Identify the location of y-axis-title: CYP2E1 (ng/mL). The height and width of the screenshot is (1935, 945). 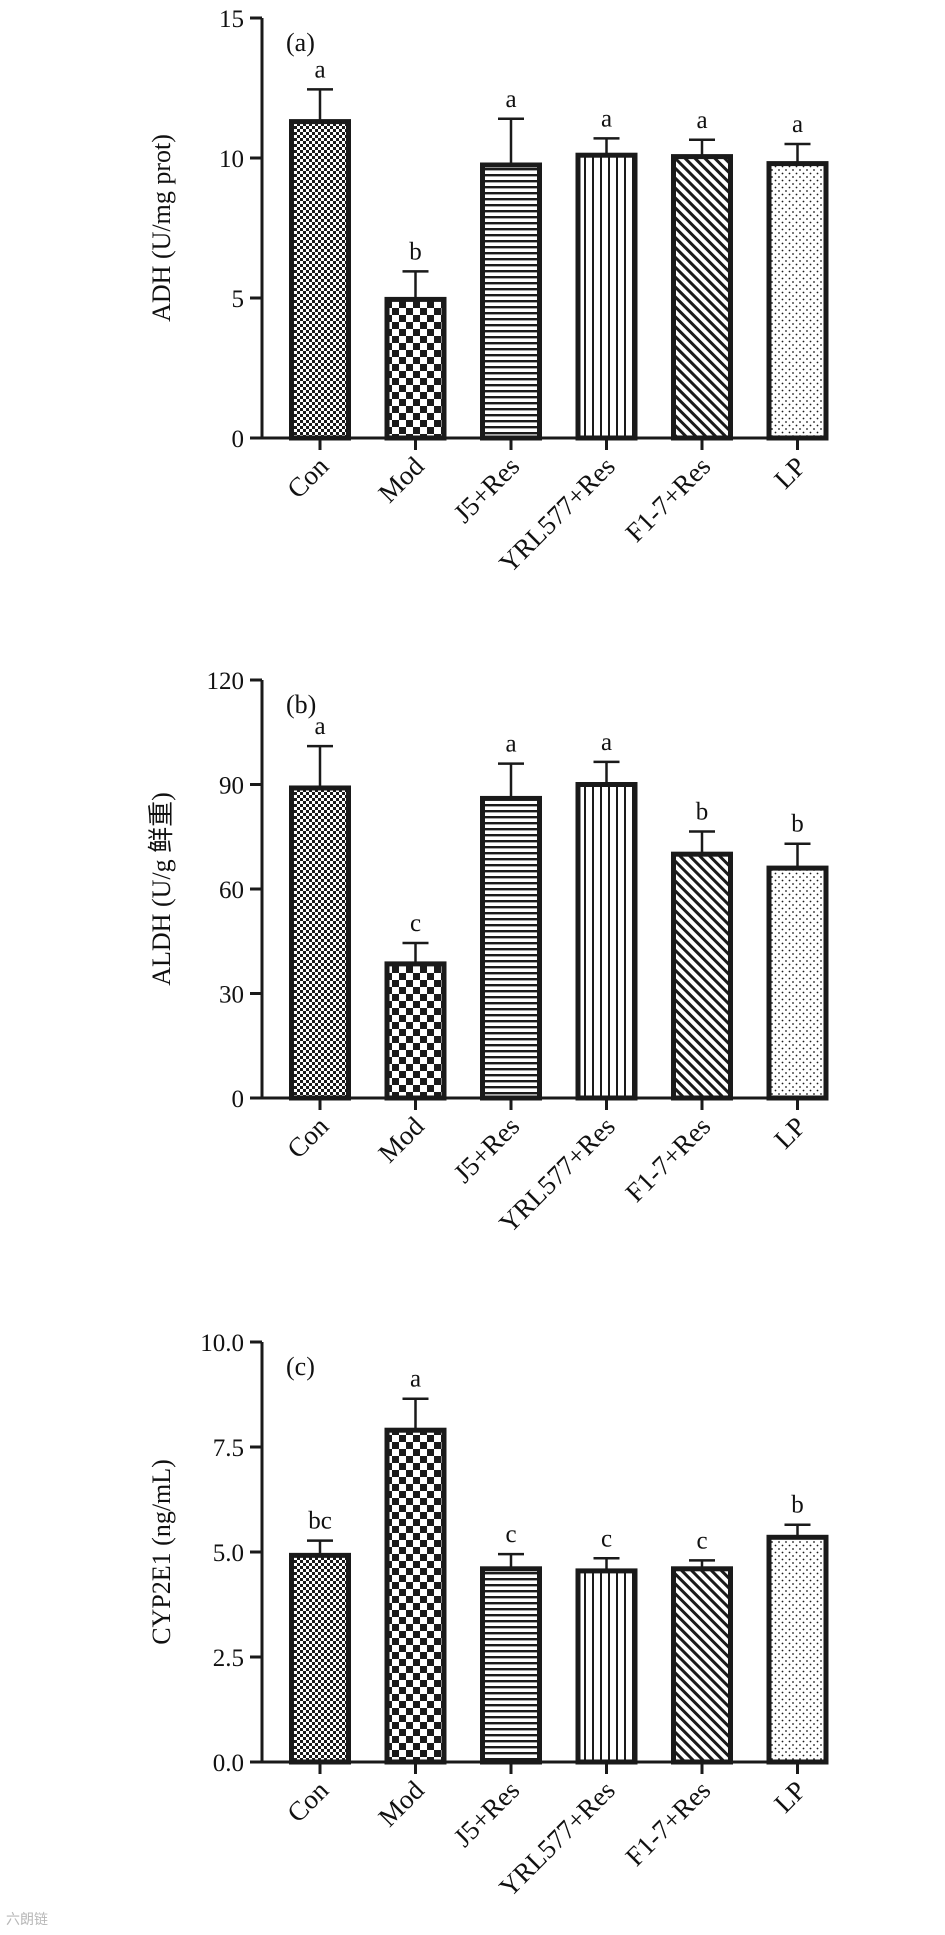
(161, 1552).